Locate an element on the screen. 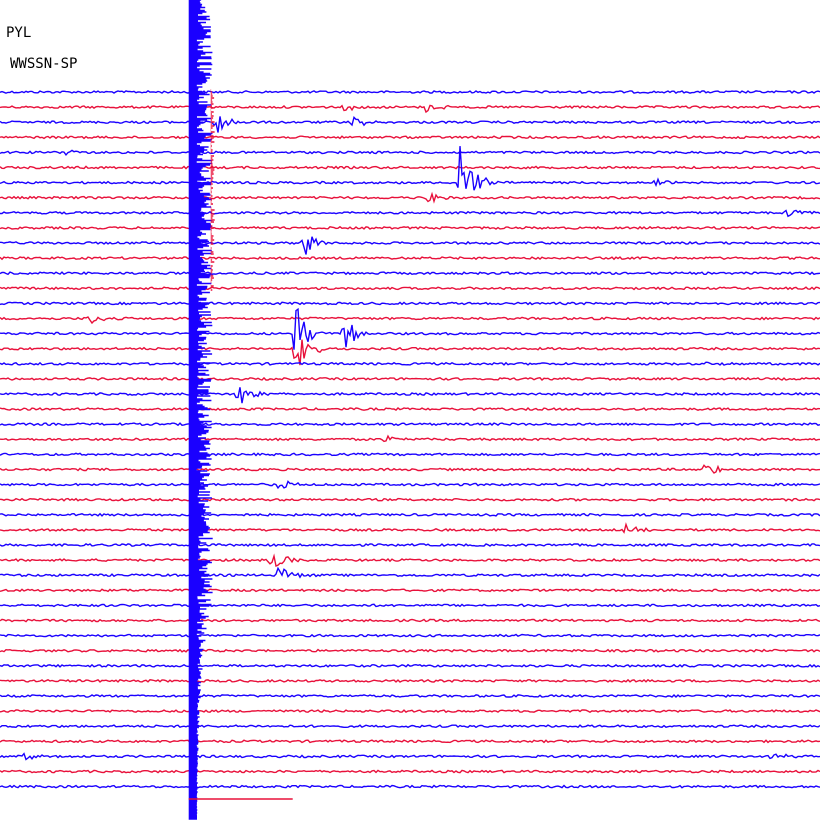  main-event-secondary-trace is located at coordinates (212, 190).